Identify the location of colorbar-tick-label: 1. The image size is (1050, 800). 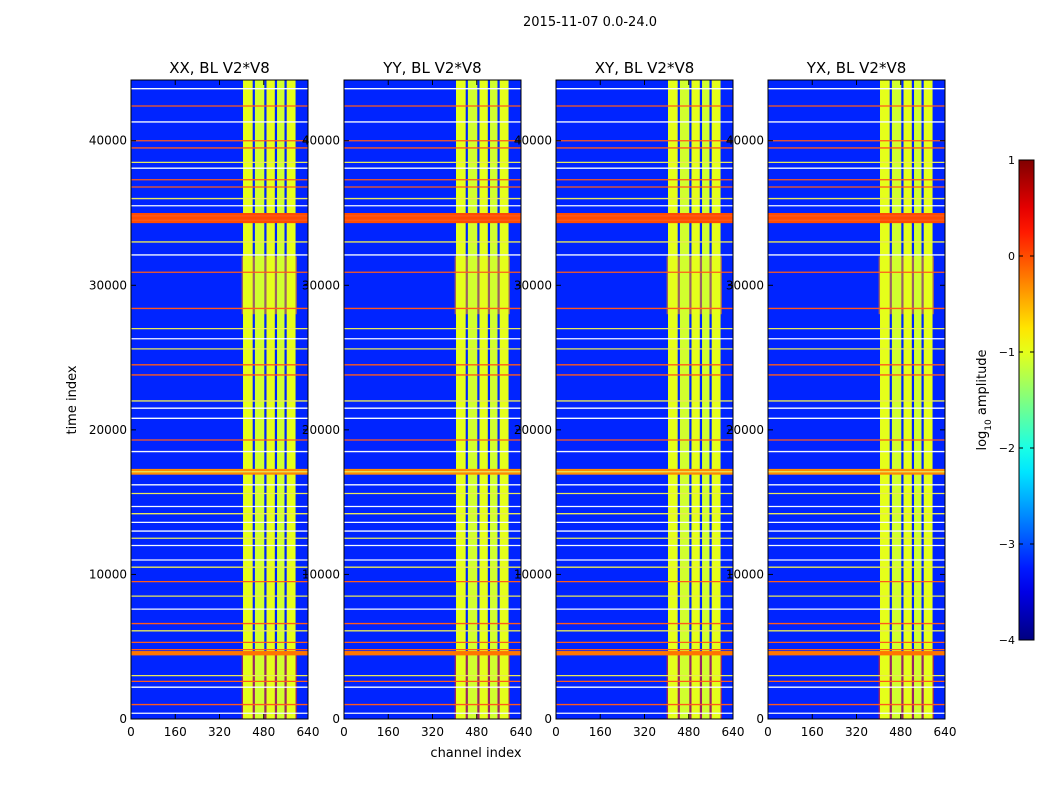
(1011, 160).